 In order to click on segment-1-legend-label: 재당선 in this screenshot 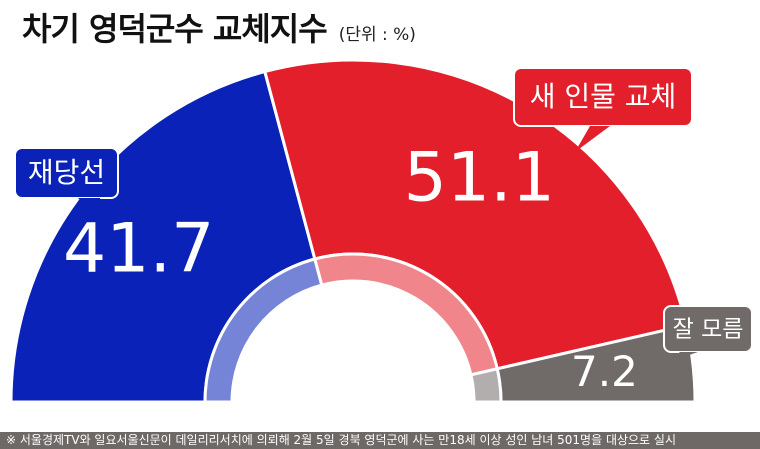, I will do `click(66, 172)`.